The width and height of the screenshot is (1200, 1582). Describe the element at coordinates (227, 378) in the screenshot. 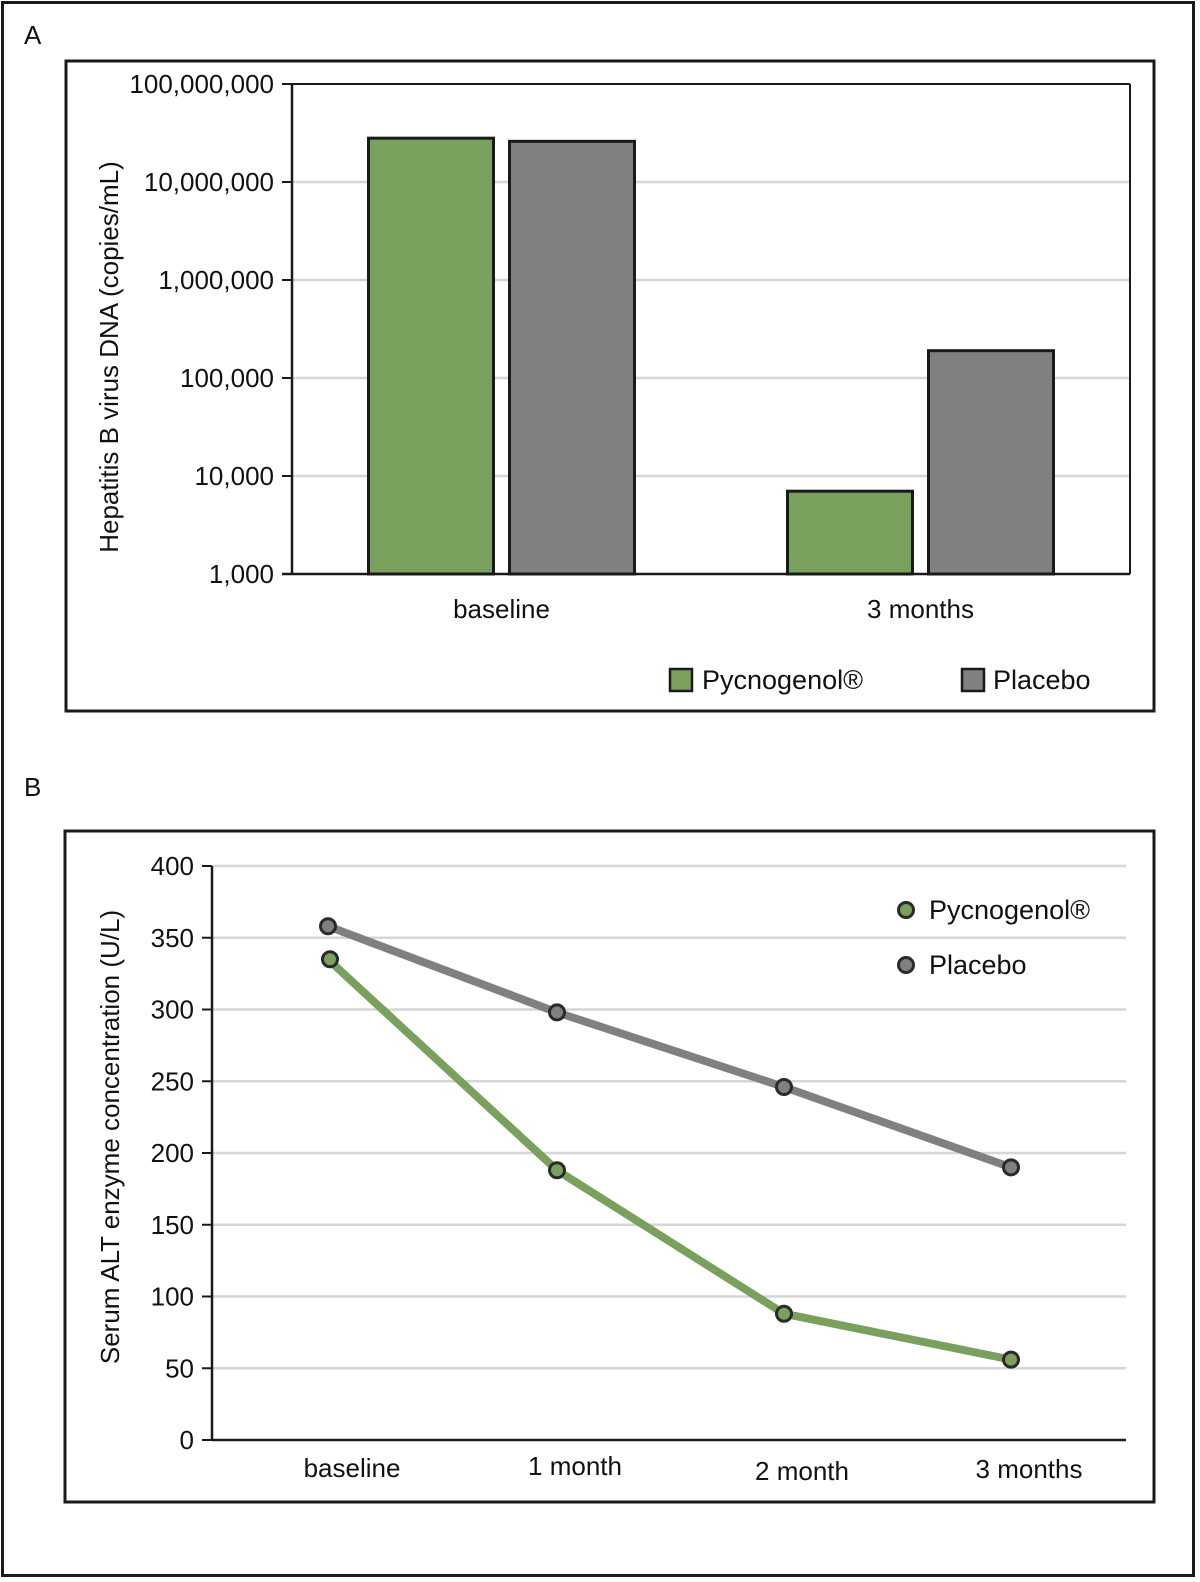

I see `y-tick-label-a: 100,000` at that location.